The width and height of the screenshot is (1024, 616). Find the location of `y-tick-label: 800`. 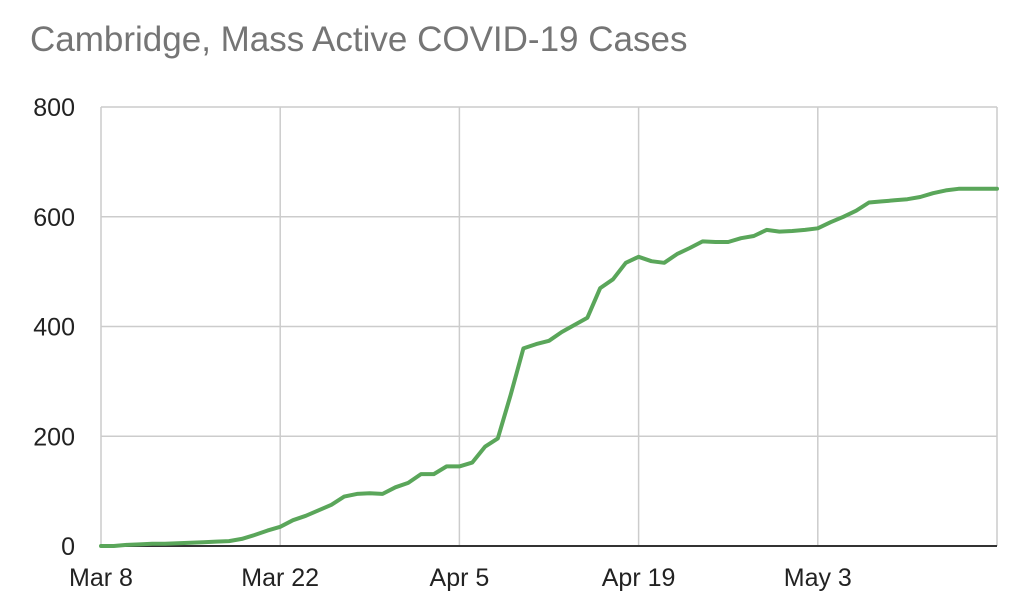

y-tick-label: 800 is located at coordinates (54, 108).